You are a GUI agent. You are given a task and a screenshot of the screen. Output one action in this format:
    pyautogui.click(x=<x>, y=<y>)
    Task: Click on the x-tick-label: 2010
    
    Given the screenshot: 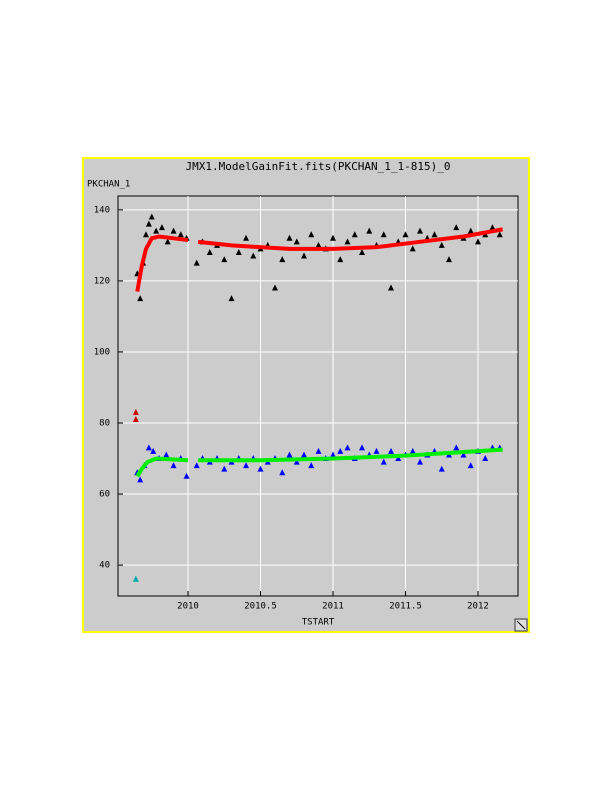 What is the action you would take?
    pyautogui.click(x=188, y=607)
    